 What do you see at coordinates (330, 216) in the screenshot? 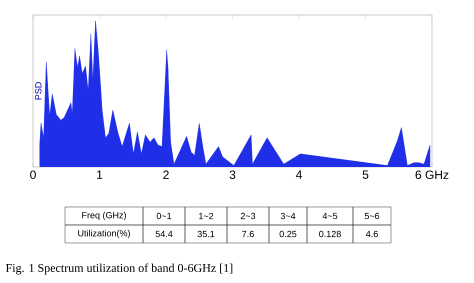
I see `text: 4~5` at bounding box center [330, 216].